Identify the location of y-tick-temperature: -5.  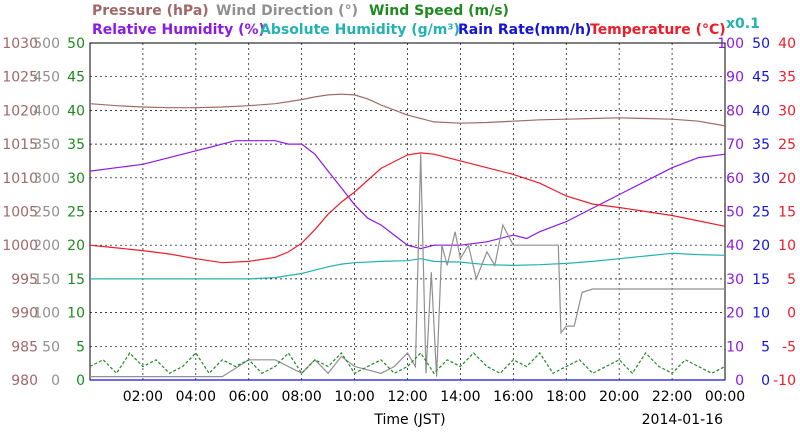
(789, 347).